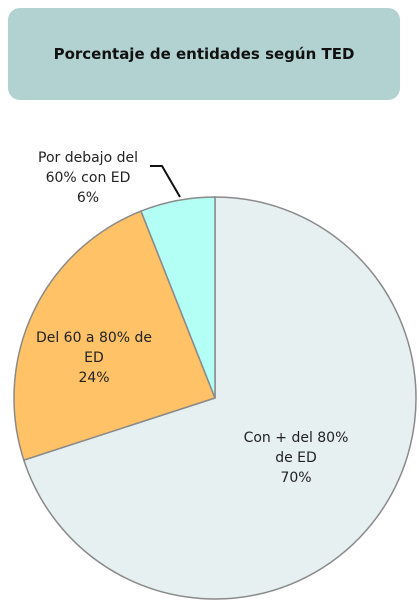 Image resolution: width=419 pixels, height=603 pixels. I want to click on value-label: 6%, so click(88, 198).